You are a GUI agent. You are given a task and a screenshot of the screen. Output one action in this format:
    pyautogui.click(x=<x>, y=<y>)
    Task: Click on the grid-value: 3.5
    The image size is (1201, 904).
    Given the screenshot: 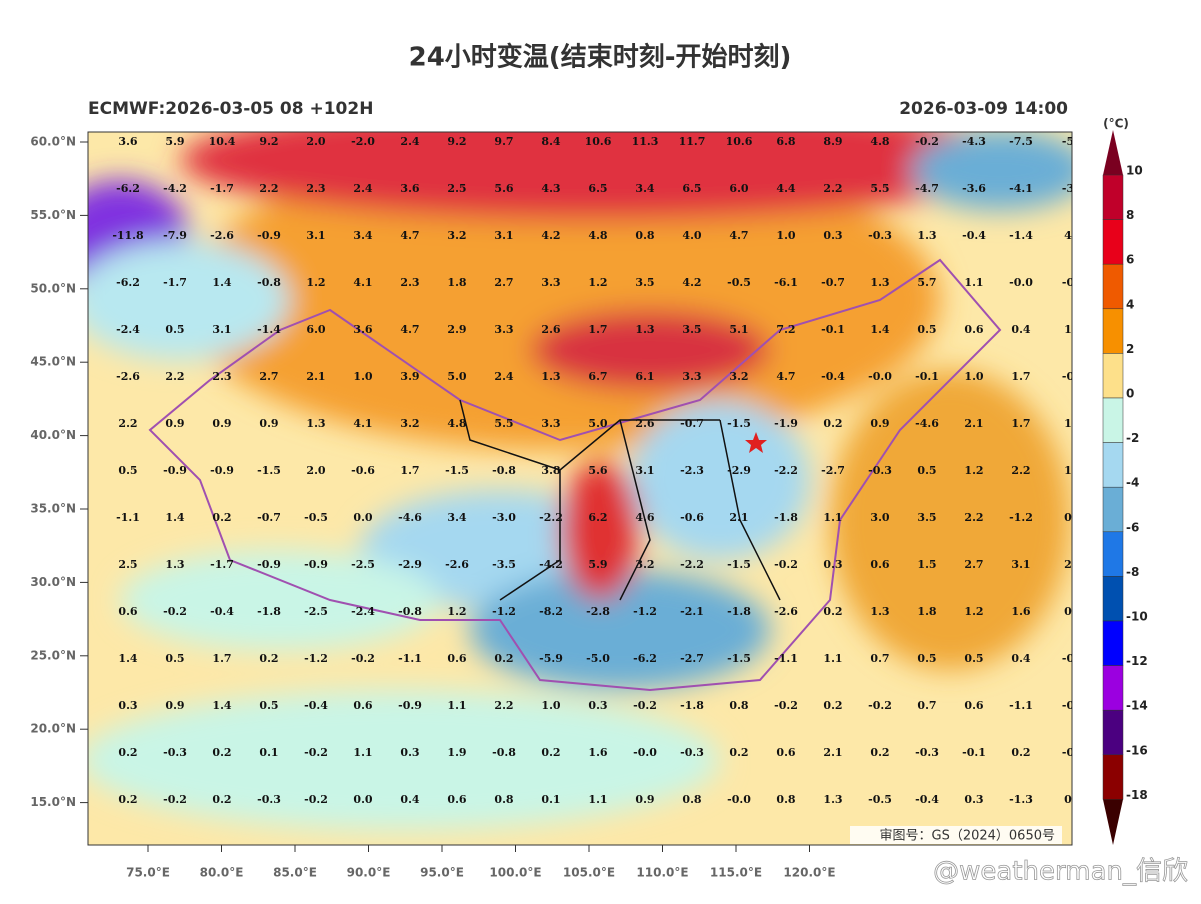 What is the action you would take?
    pyautogui.click(x=644, y=282)
    